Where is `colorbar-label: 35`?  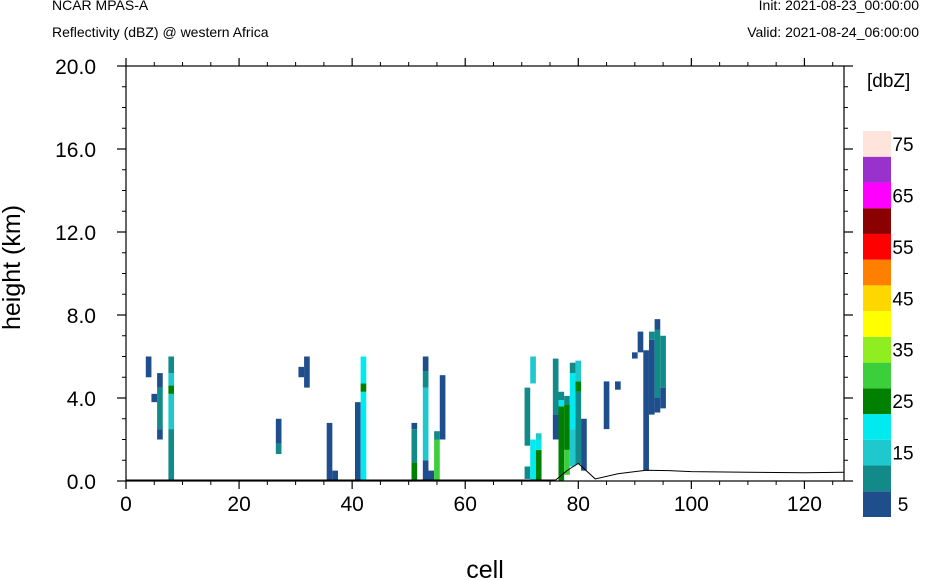 colorbar-label: 35 is located at coordinates (902, 351).